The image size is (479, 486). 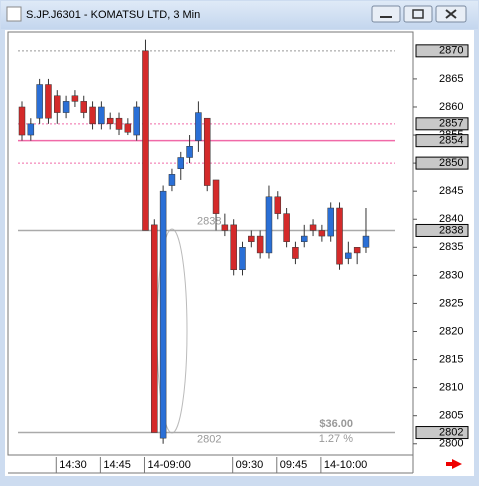 What do you see at coordinates (451, 247) in the screenshot?
I see `y-tick-label: 2835` at bounding box center [451, 247].